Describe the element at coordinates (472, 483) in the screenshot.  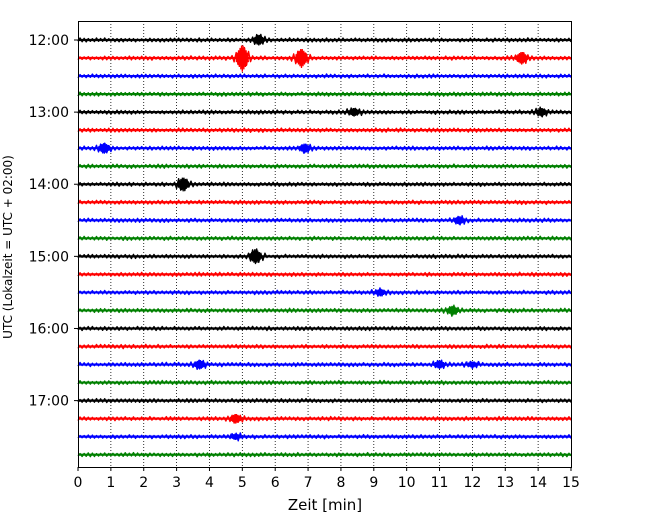
I see `x-tick-label-12: 12` at that location.